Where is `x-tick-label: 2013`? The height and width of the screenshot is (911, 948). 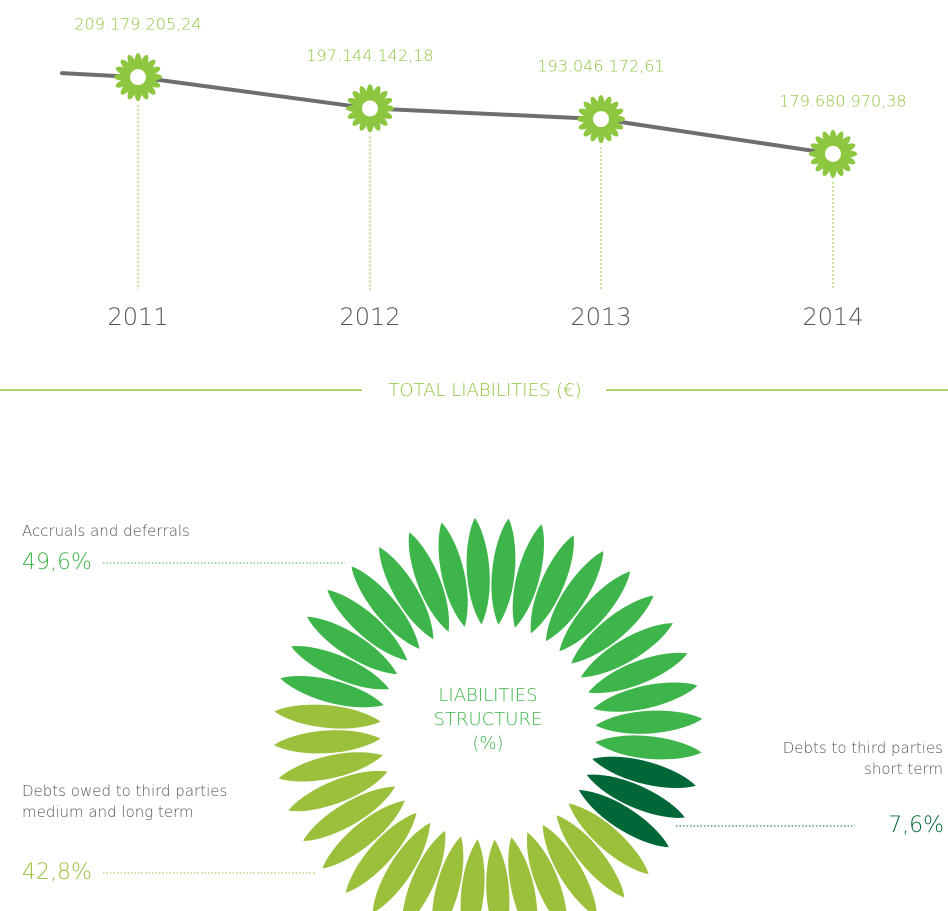
x-tick-label: 2013 is located at coordinates (600, 317).